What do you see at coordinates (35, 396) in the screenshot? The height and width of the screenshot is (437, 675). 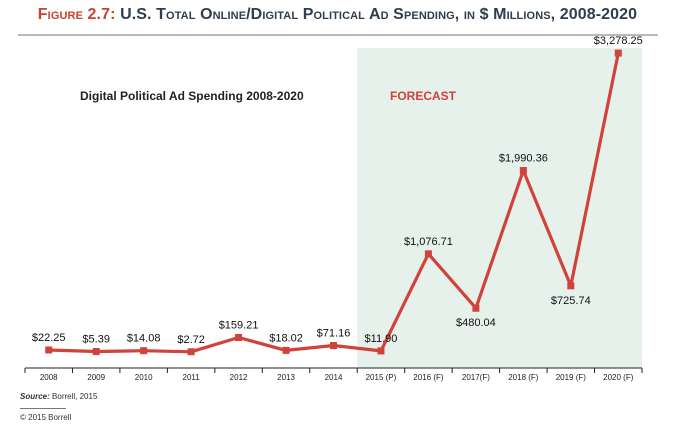 I see `source-label: Source:` at bounding box center [35, 396].